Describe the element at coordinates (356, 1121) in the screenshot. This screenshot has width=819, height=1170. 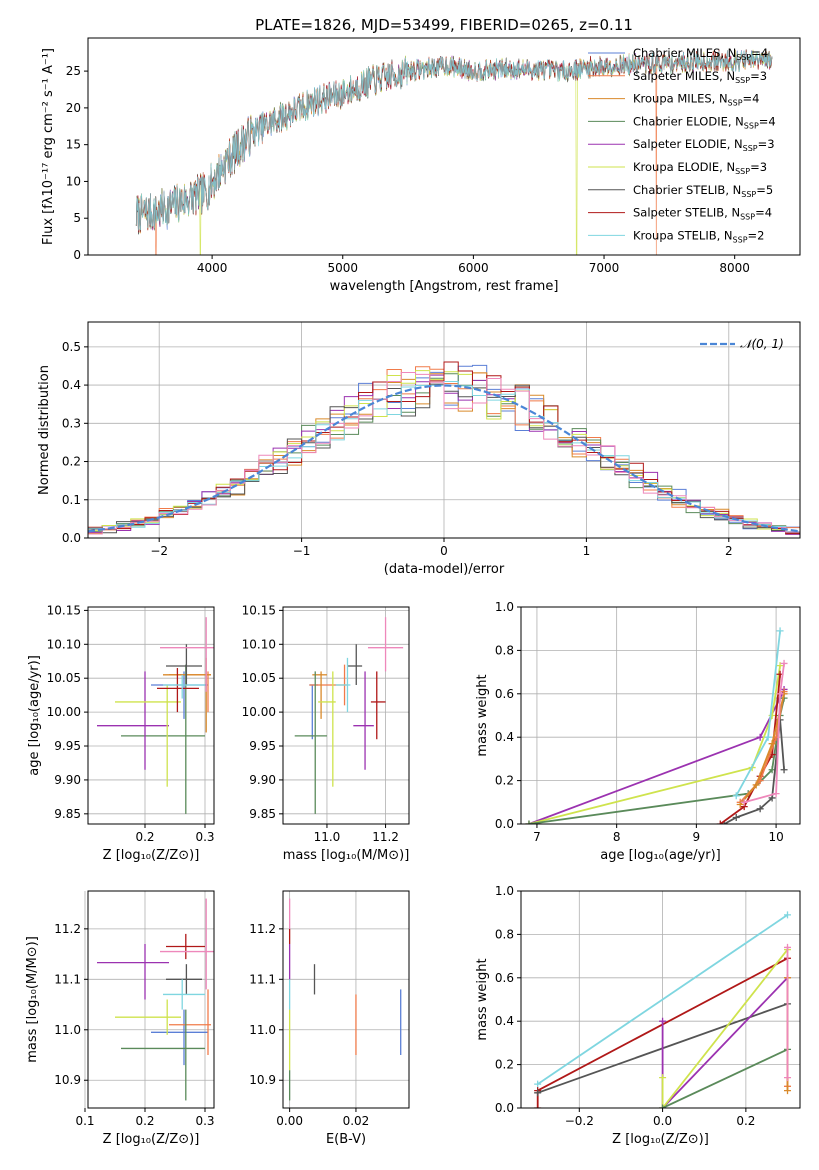
I see `x-tick-label: 0.02` at that location.